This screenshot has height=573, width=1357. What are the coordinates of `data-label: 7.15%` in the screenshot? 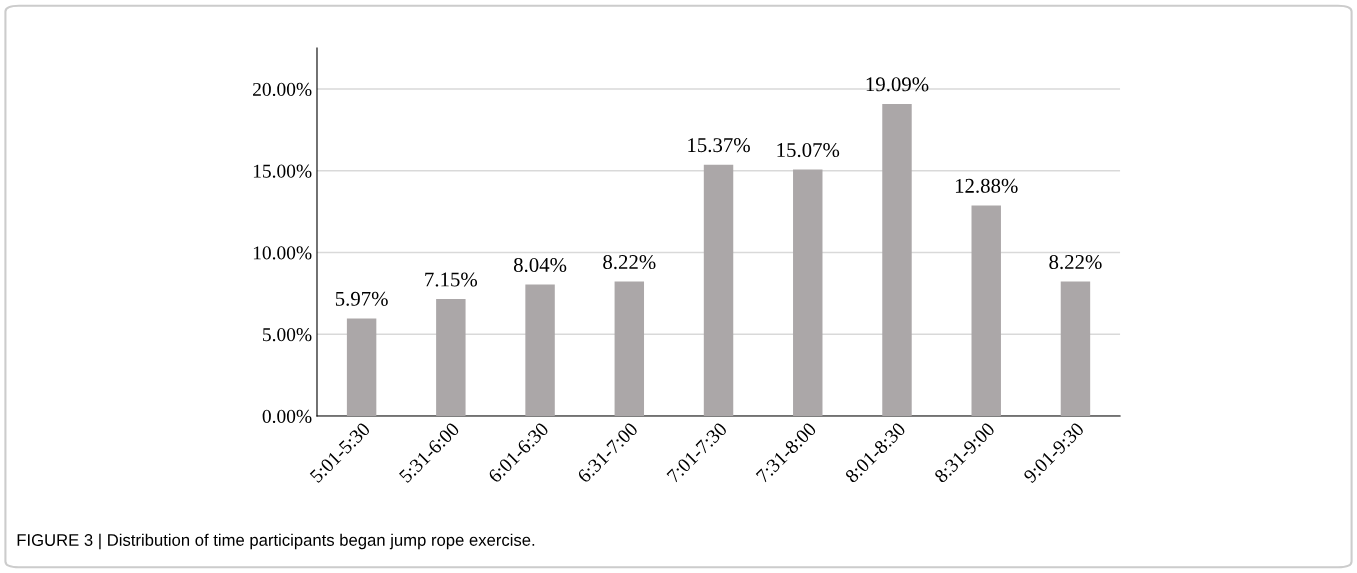 It's located at (451, 279).